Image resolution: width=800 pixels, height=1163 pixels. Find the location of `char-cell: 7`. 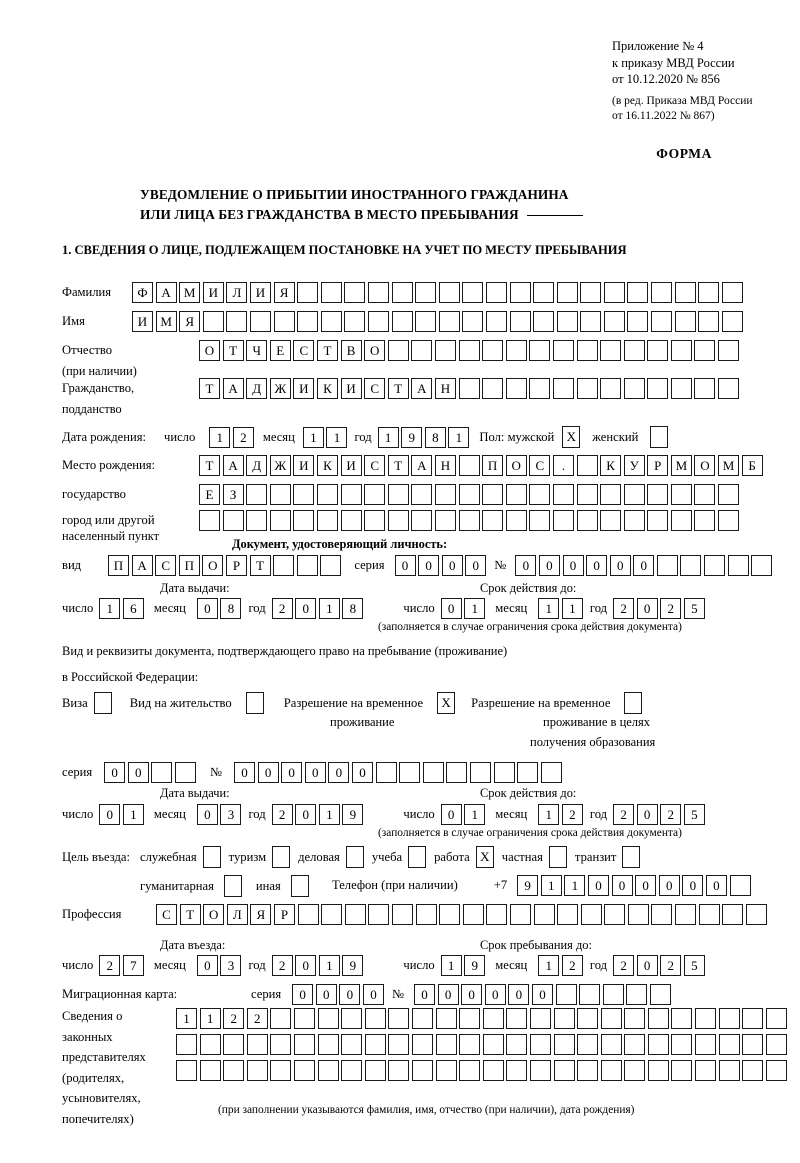

char-cell: 7 is located at coordinates (133, 965).